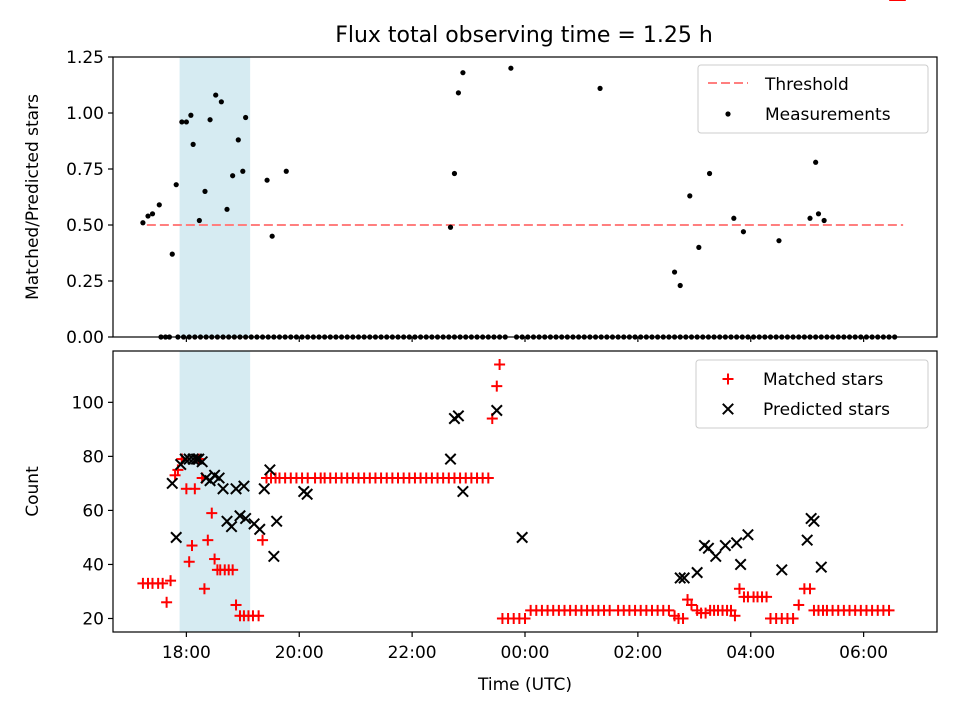 This screenshot has width=960, height=720. What do you see at coordinates (728, 379) in the screenshot?
I see `legend-plus-marker` at bounding box center [728, 379].